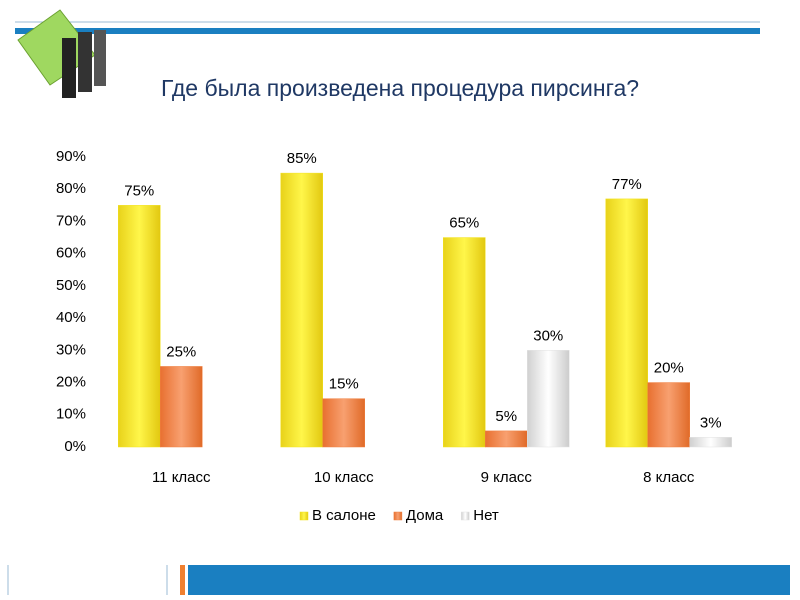 Image resolution: width=800 pixels, height=600 pixels. Describe the element at coordinates (344, 477) in the screenshot. I see `x-tick-label: 10 класс` at that location.